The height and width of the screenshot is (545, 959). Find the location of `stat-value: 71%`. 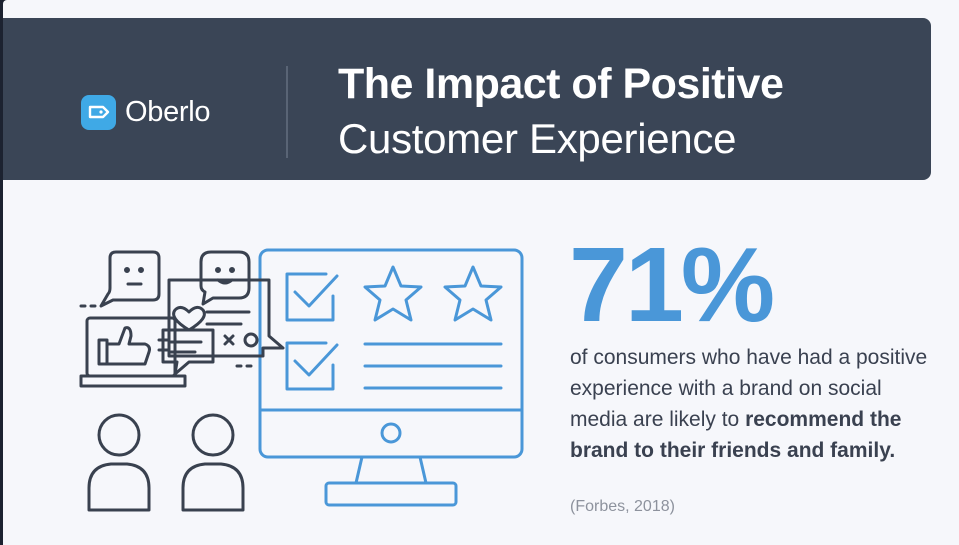

stat-value: 71% is located at coordinates (672, 285).